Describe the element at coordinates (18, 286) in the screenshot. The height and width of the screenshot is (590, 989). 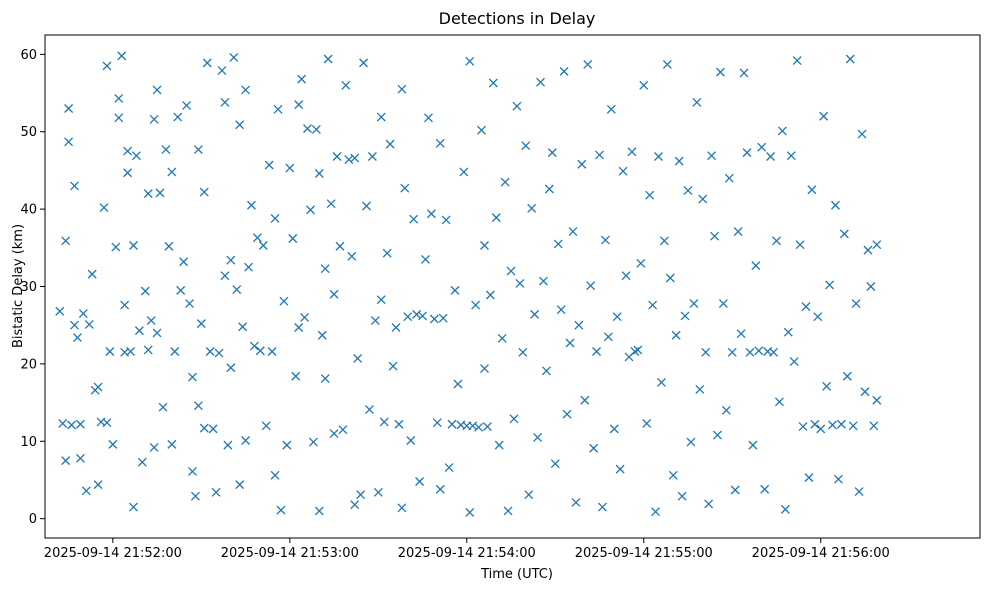
I see `y-axis-label: Bistatic Delay (km)` at that location.